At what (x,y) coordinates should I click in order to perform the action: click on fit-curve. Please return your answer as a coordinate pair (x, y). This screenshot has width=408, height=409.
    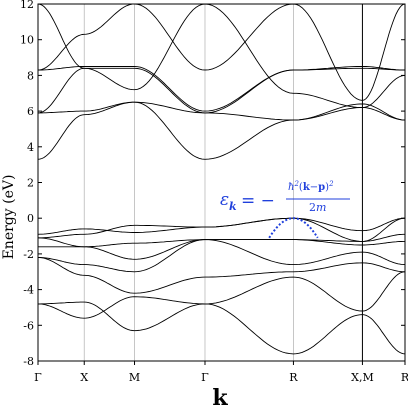
    Looking at the image, I should click on (293, 228).